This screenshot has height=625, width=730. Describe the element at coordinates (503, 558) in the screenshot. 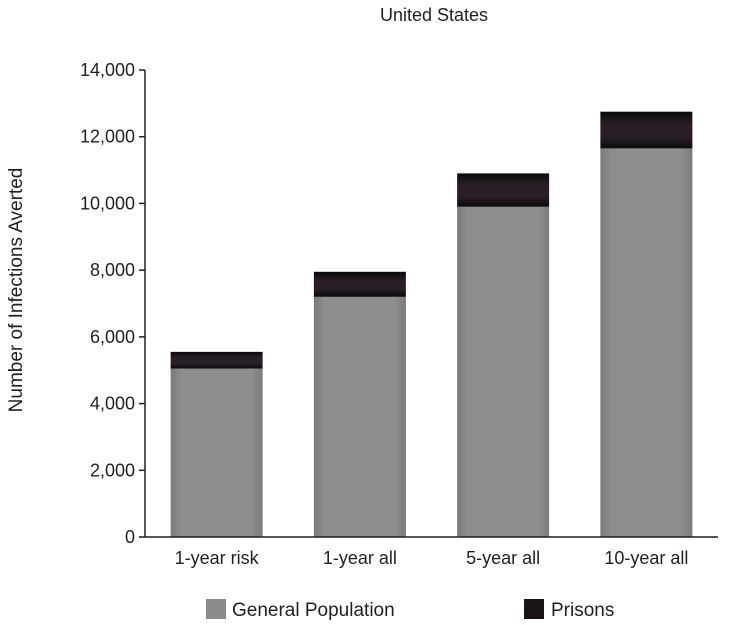

I see `x-tick-label: 5-year all` at that location.